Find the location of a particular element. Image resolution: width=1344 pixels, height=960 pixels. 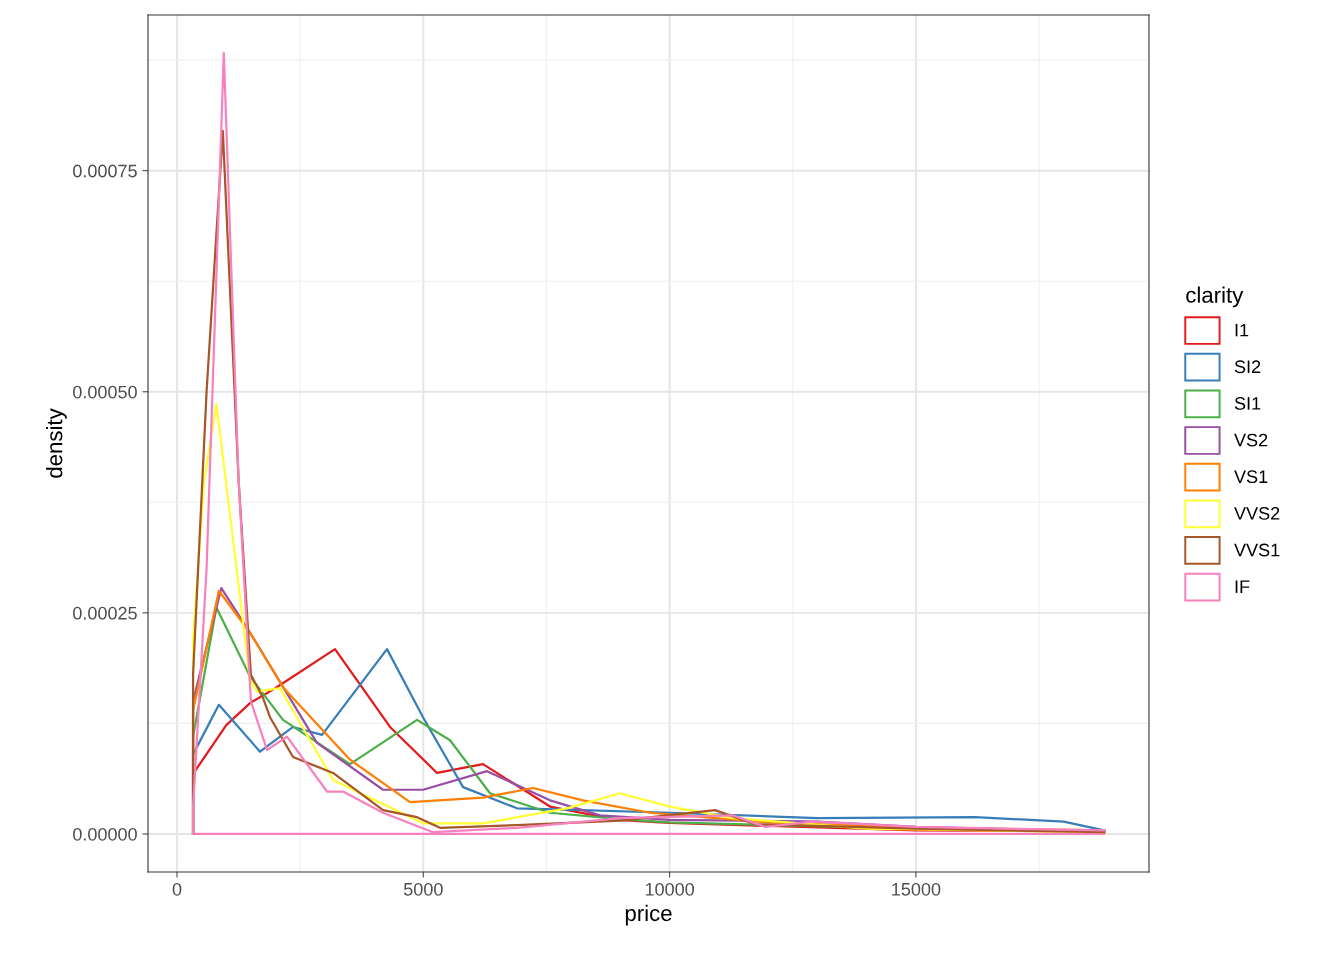

x-tick-label: 0 is located at coordinates (177, 889).